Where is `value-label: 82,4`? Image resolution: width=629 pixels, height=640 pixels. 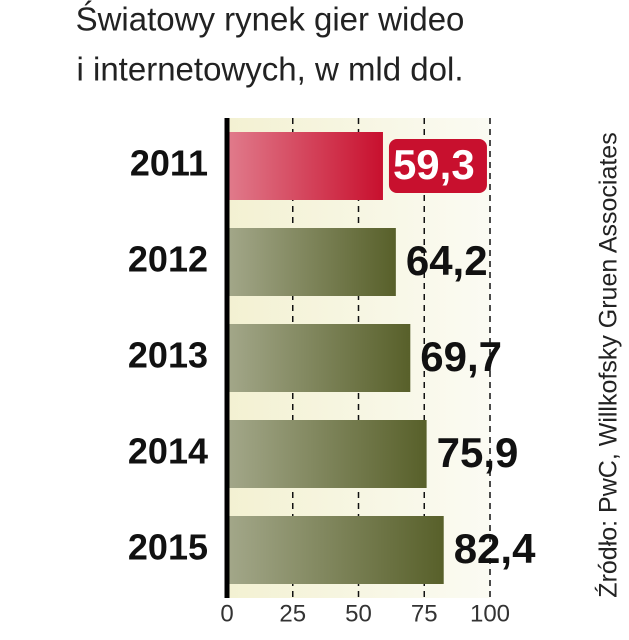 value-label: 82,4 is located at coordinates (495, 548).